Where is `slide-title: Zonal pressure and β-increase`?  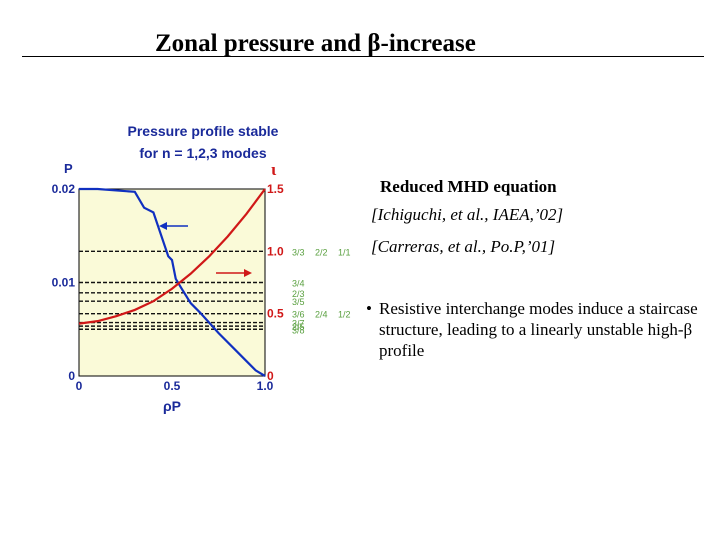 slide-title: Zonal pressure and β-increase is located at coordinates (315, 43).